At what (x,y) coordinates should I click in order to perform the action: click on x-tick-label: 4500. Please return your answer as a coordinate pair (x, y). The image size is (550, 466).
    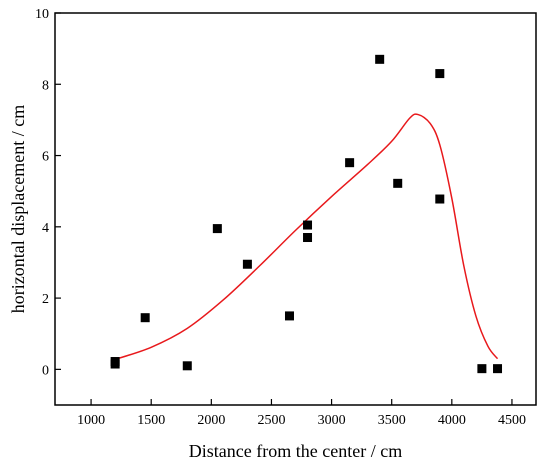
    Looking at the image, I should click on (512, 420).